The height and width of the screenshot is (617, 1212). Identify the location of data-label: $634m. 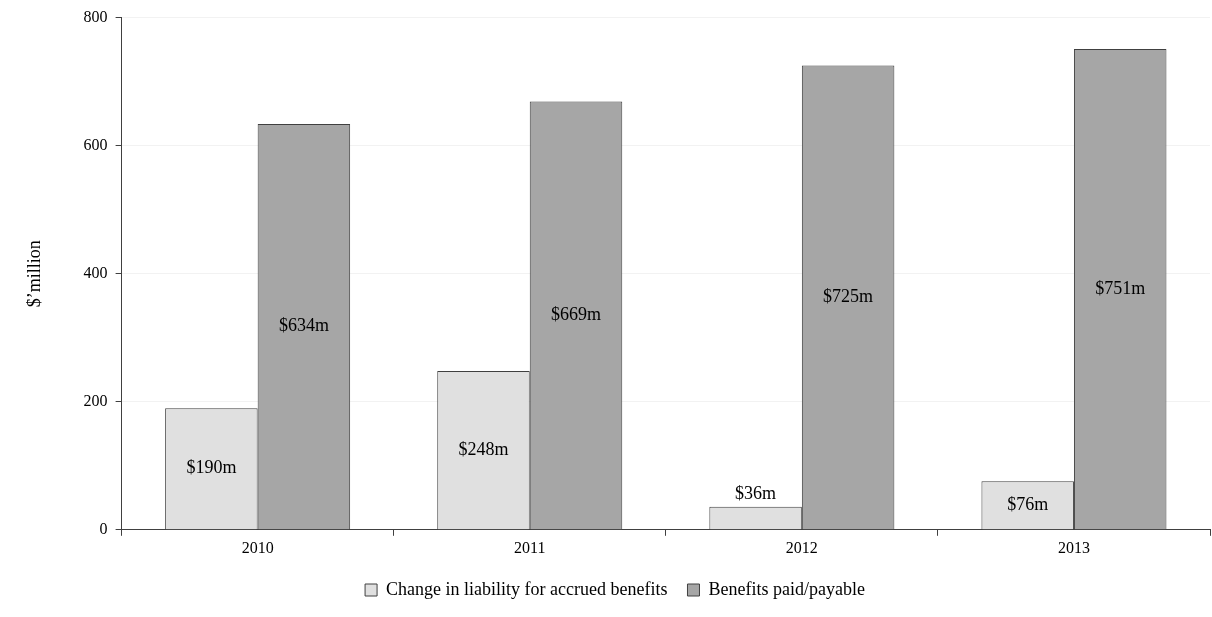
(303, 325).